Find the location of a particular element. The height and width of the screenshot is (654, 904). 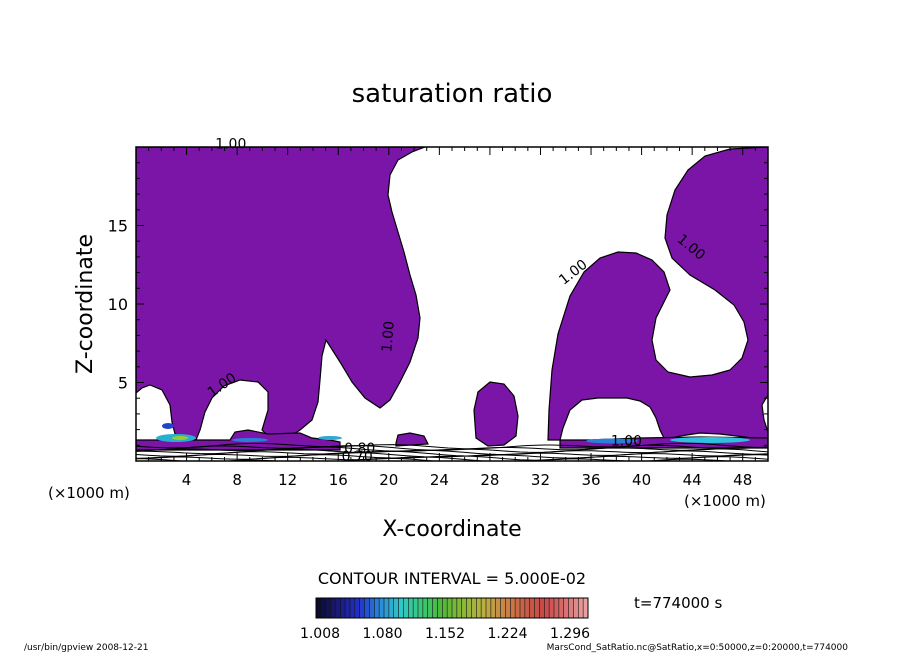

x-tick-label: 44 is located at coordinates (692, 480).